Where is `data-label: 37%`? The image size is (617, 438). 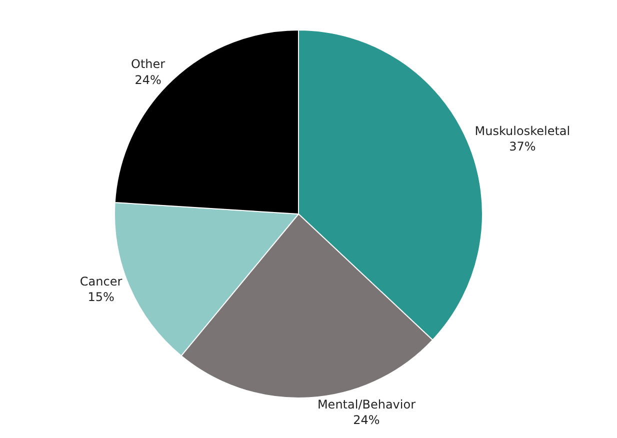 data-label: 37% is located at coordinates (522, 146).